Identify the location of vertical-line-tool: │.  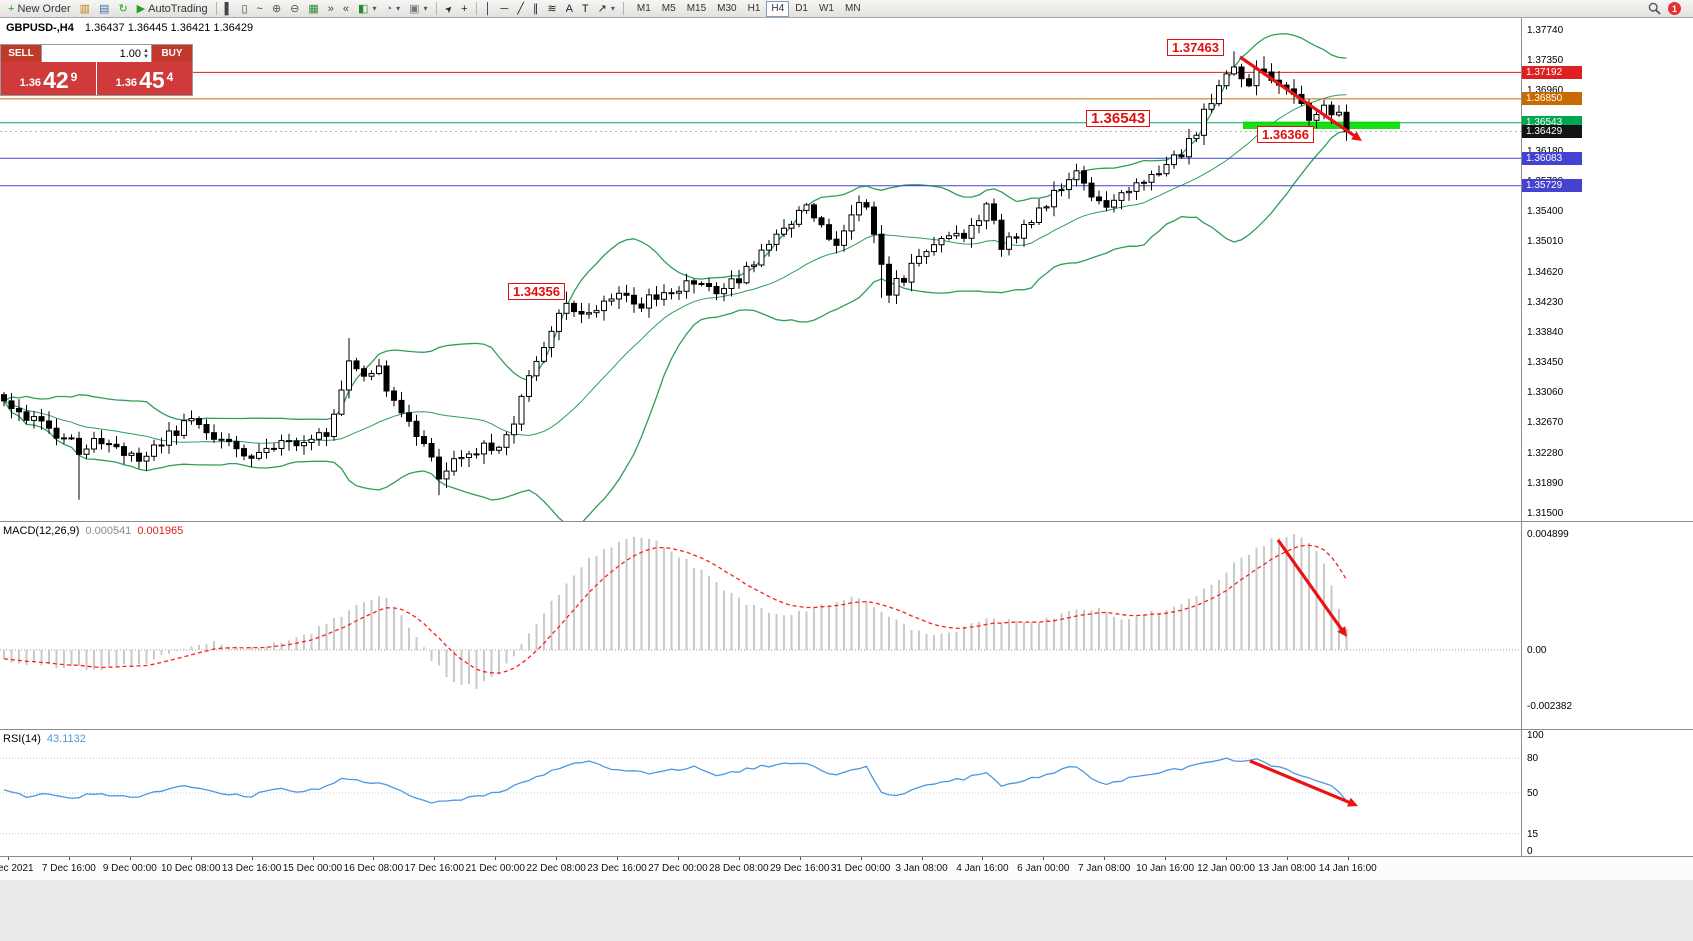
(488, 9).